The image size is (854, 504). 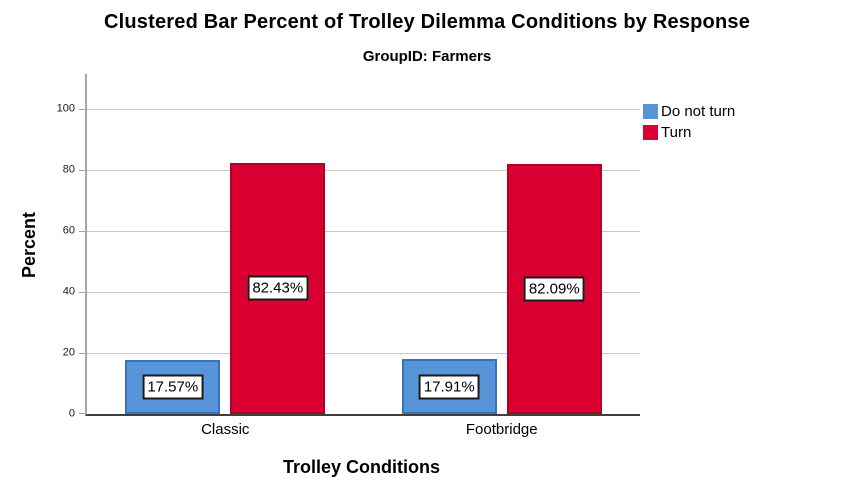 I want to click on bar-group-classic: 17.57% 82.43%, so click(x=225, y=288).